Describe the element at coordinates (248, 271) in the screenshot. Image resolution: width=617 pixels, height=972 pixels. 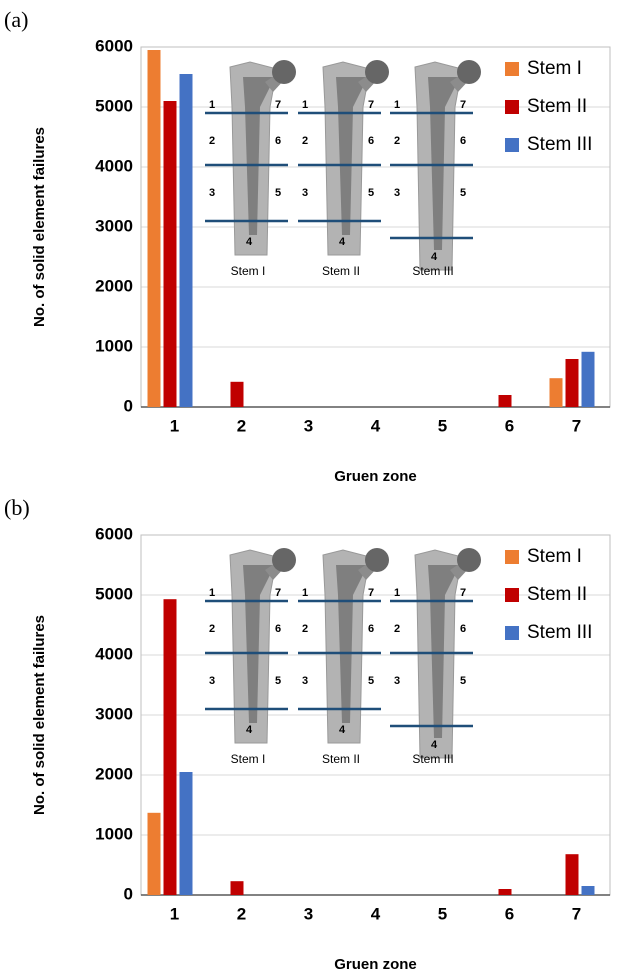
I see `stem-label: Stem I` at that location.